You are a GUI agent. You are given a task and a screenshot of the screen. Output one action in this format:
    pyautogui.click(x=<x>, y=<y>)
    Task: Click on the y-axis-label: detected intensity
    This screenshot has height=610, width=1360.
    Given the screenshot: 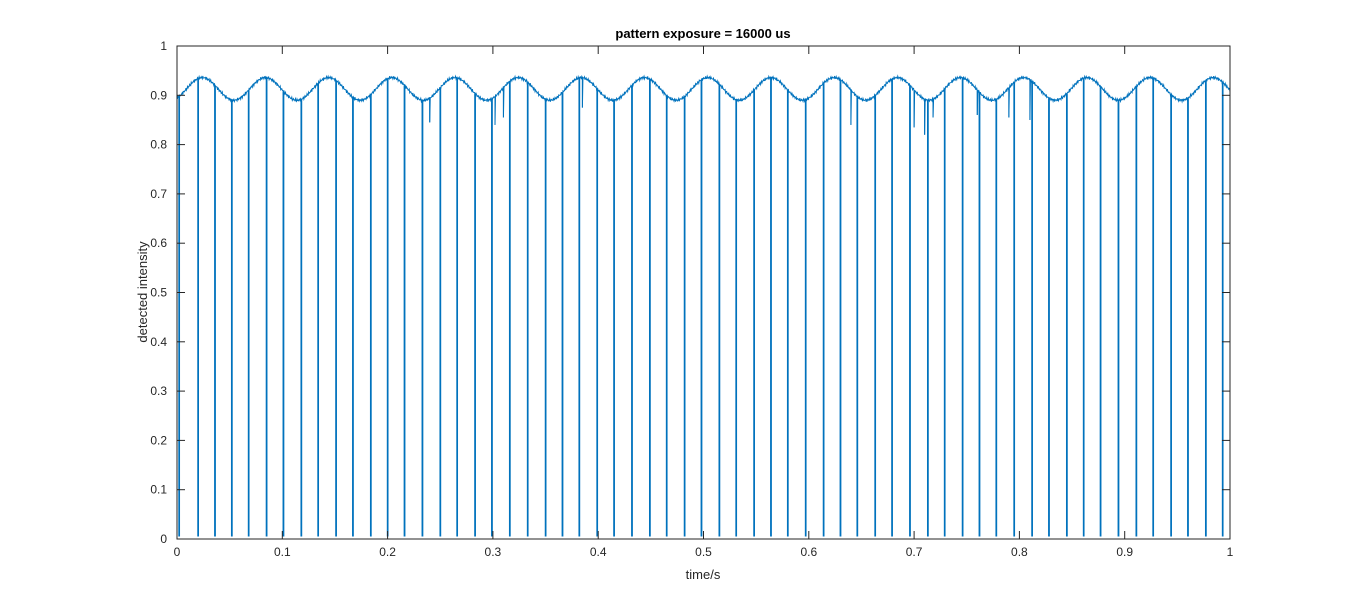 What is the action you would take?
    pyautogui.click(x=142, y=292)
    